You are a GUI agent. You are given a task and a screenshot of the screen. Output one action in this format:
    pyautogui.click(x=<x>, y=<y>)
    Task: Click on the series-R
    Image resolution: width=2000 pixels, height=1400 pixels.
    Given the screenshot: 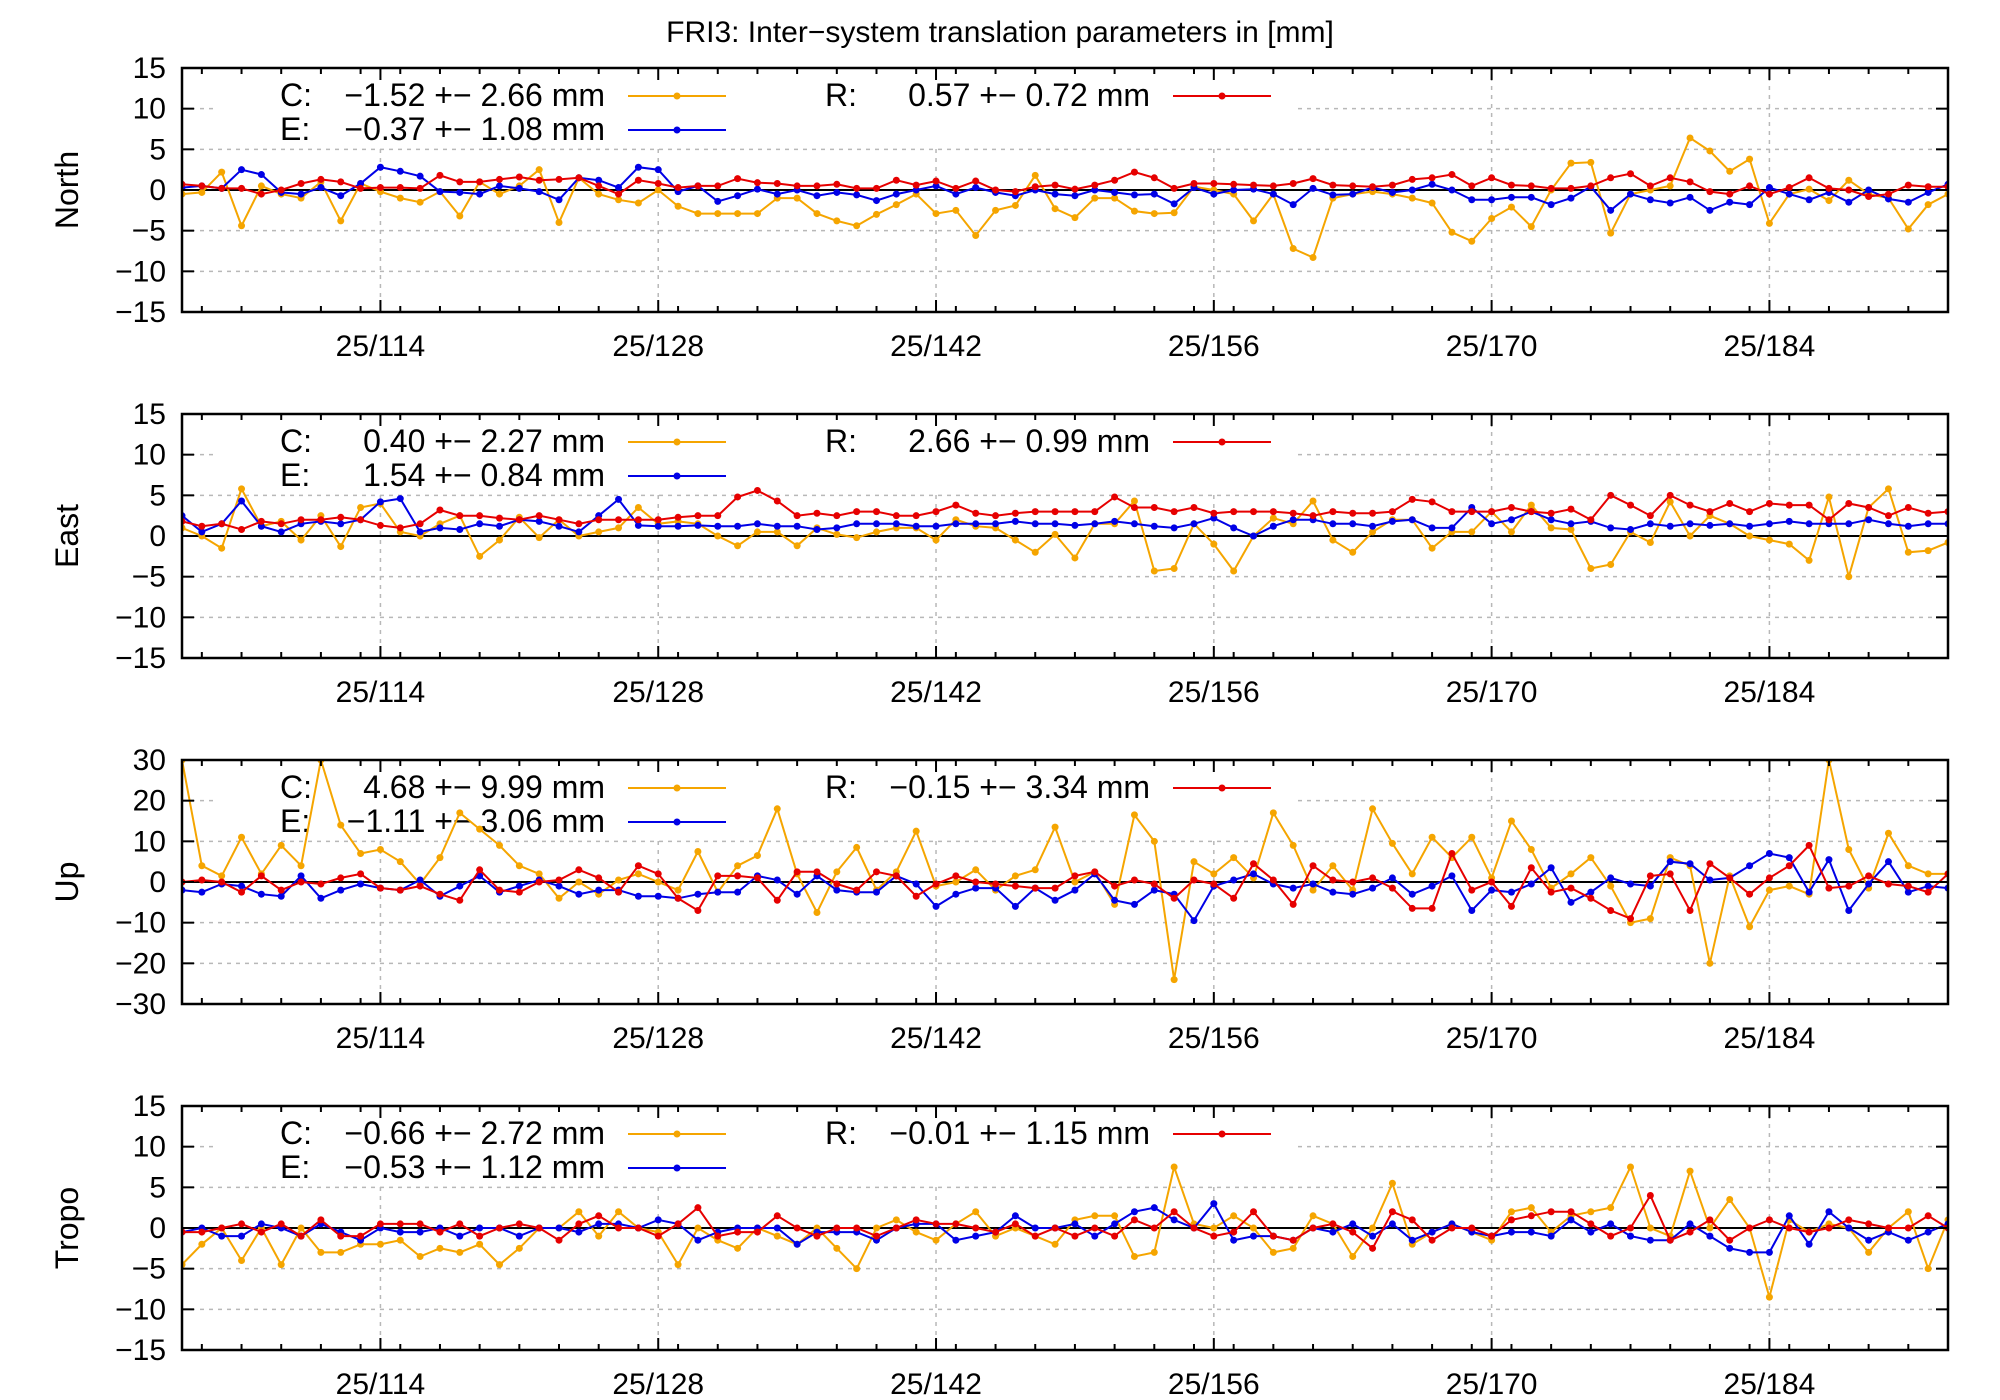 What is the action you would take?
    pyautogui.click(x=1065, y=184)
    